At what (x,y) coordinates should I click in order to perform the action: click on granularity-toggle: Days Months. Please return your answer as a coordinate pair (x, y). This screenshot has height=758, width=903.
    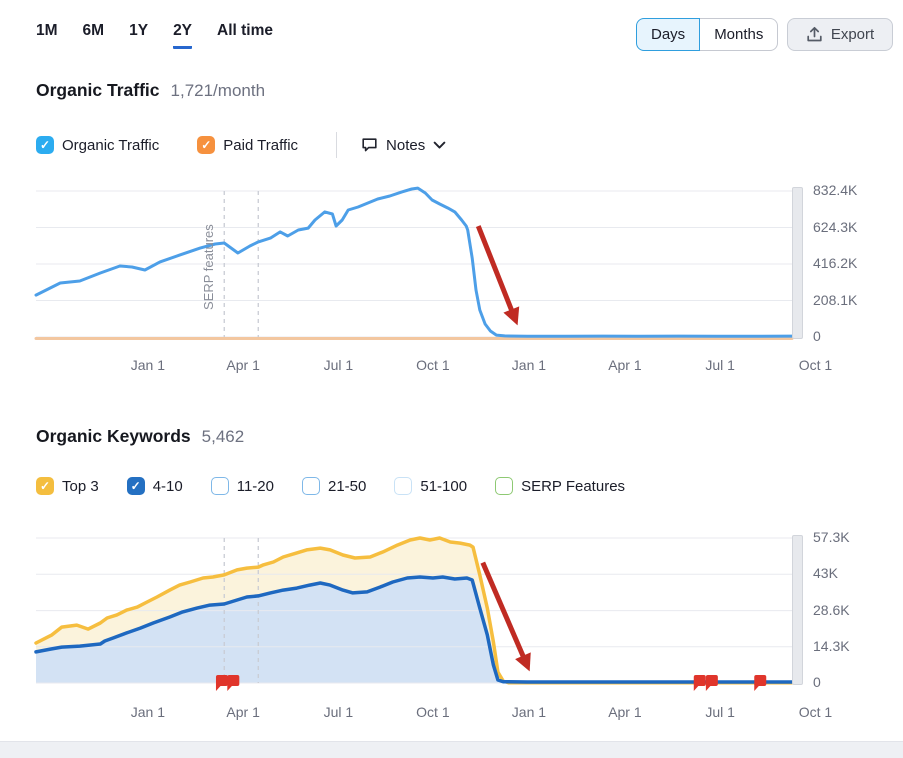
    Looking at the image, I should click on (707, 34).